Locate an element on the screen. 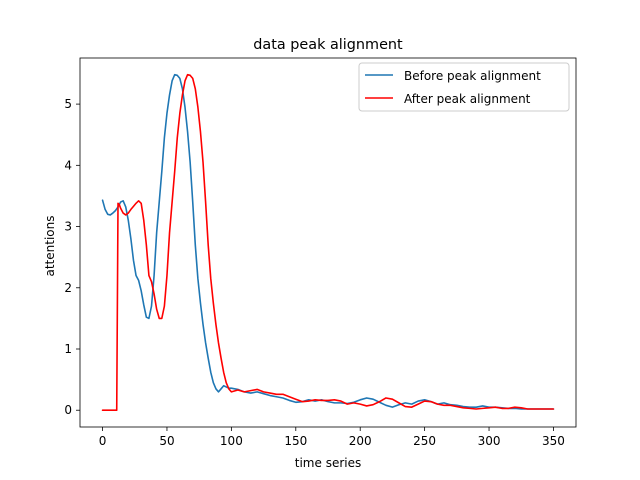 The image size is (640, 480). x-axis-label: time series is located at coordinates (328, 463).